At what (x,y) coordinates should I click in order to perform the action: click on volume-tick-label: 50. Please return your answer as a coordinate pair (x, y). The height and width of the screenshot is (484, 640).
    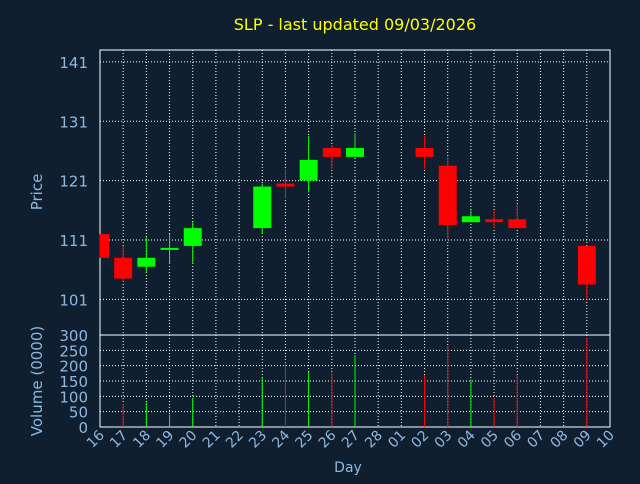
    Looking at the image, I should click on (78, 413).